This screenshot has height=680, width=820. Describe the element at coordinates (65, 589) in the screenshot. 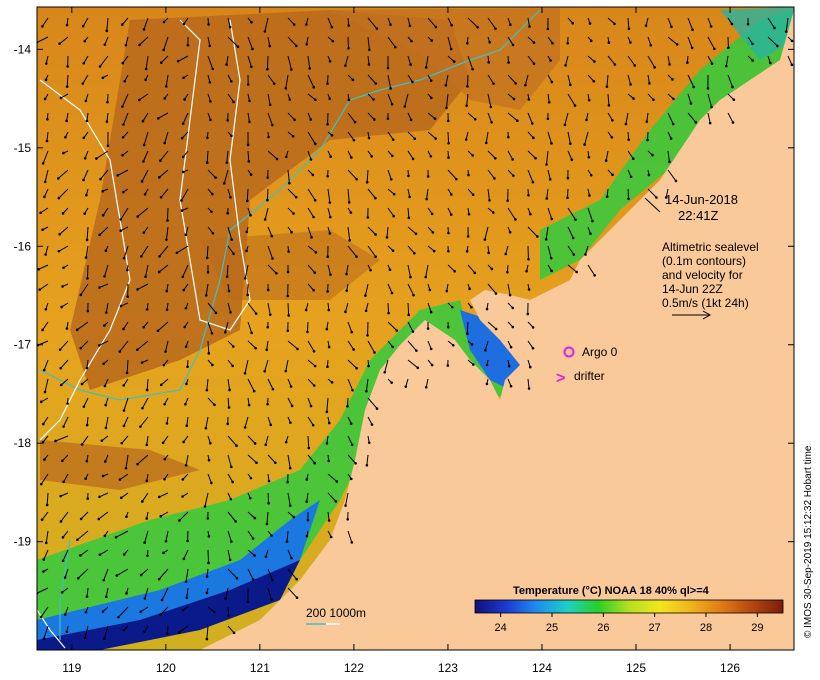

I see `isobath-200m` at that location.